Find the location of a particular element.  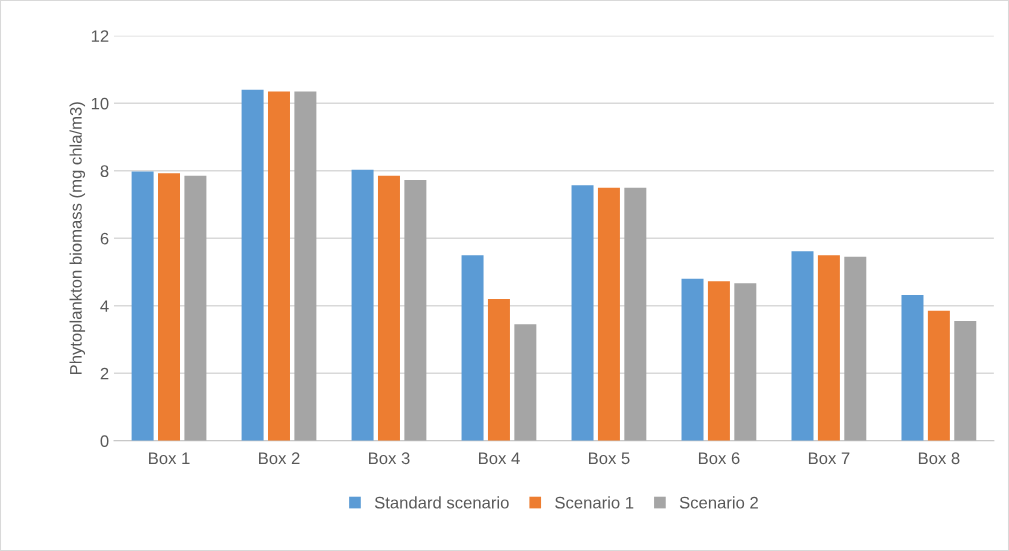

y-tick-label: 4 is located at coordinates (104, 306).